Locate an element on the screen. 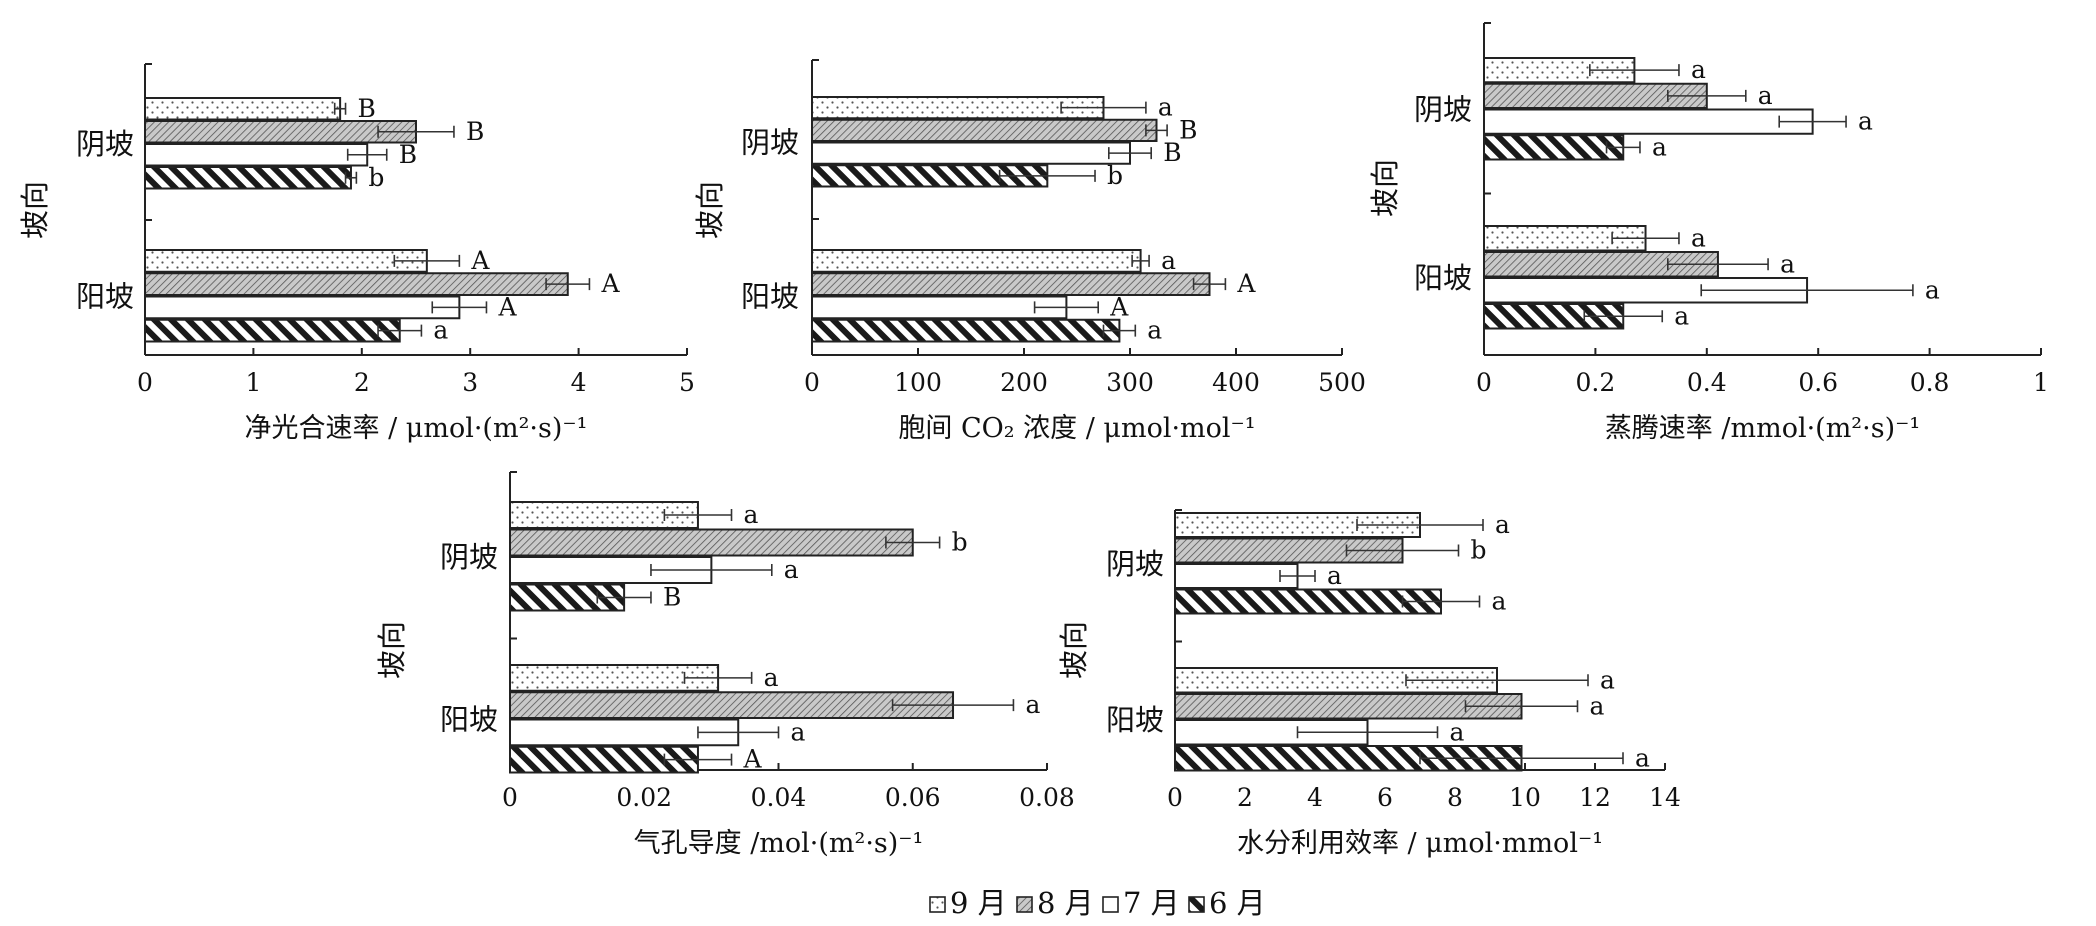 The width and height of the screenshot is (2096, 926). x-tick-label: 1 is located at coordinates (253, 382).